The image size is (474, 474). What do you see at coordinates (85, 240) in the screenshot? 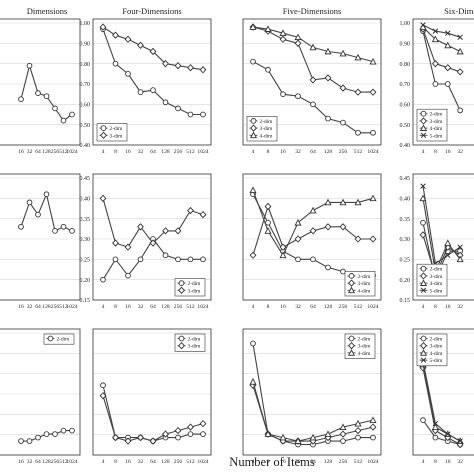
I see `y-tick-label: 0.30` at bounding box center [85, 240].